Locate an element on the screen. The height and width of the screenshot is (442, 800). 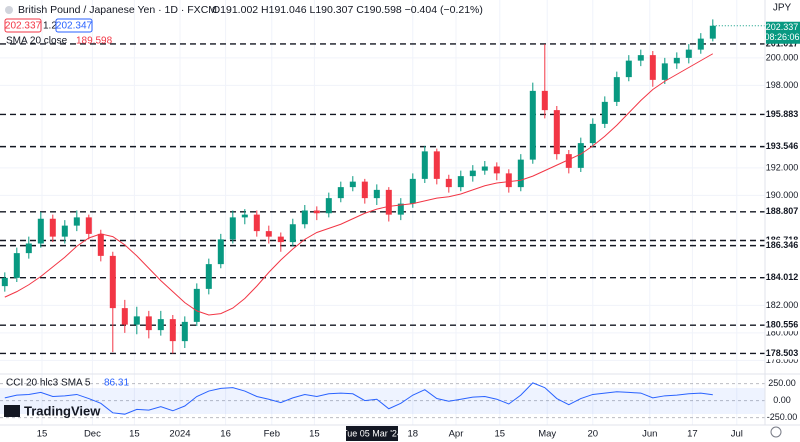
y-tick-label: 180.000 is located at coordinates (782, 332).